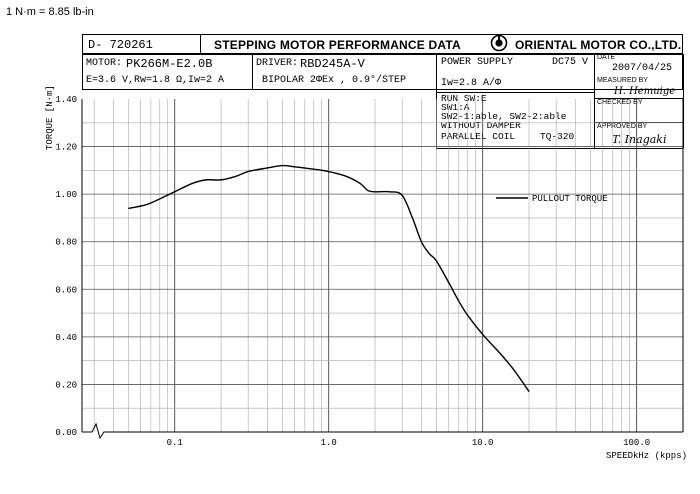 This screenshot has height=494, width=700. What do you see at coordinates (66, 433) in the screenshot?
I see `y-tick-label: 0.00` at bounding box center [66, 433].